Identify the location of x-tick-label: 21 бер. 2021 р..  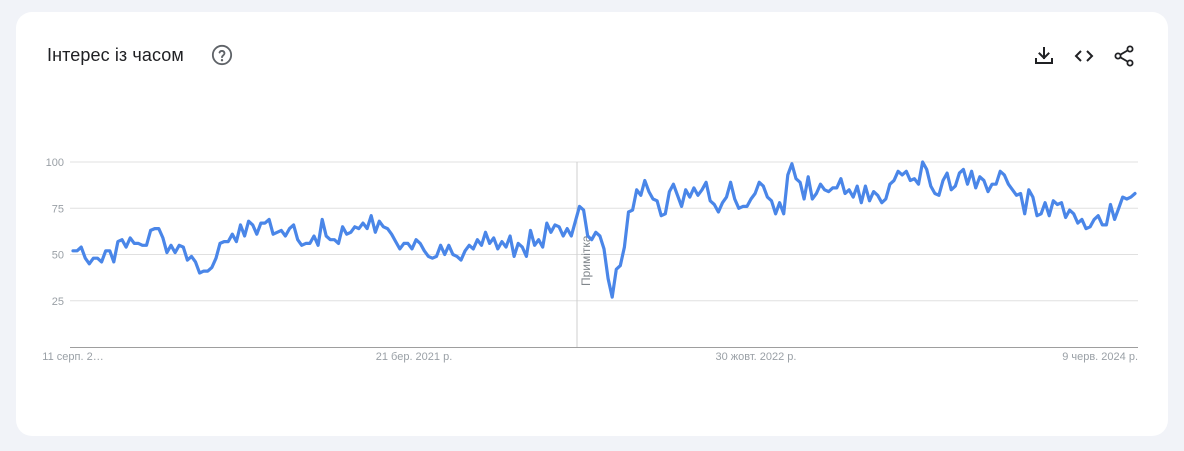
(414, 357).